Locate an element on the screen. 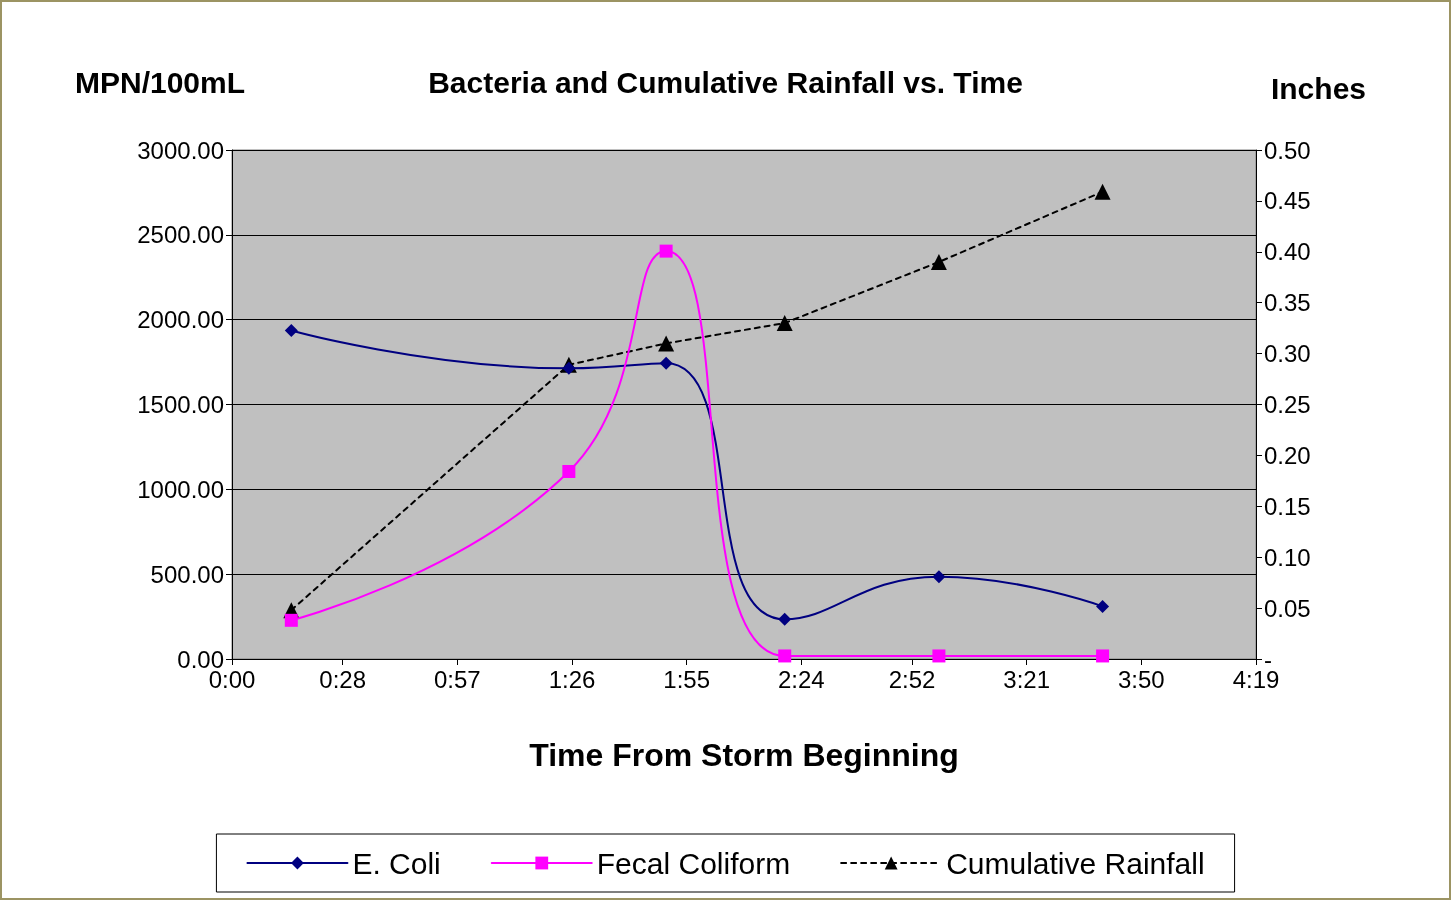 Image resolution: width=1451 pixels, height=900 pixels. y-tick-label: 1000.00 is located at coordinates (180, 489).